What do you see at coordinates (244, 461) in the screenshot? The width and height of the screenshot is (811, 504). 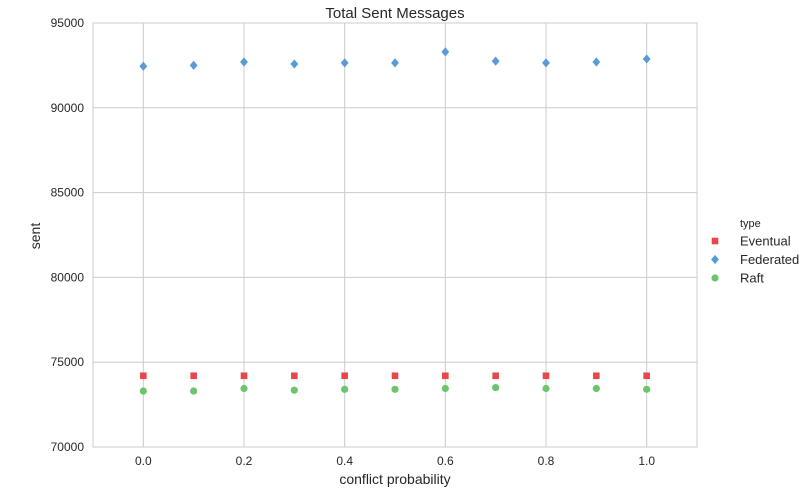 I see `x-tick-label: 0.2` at bounding box center [244, 461].